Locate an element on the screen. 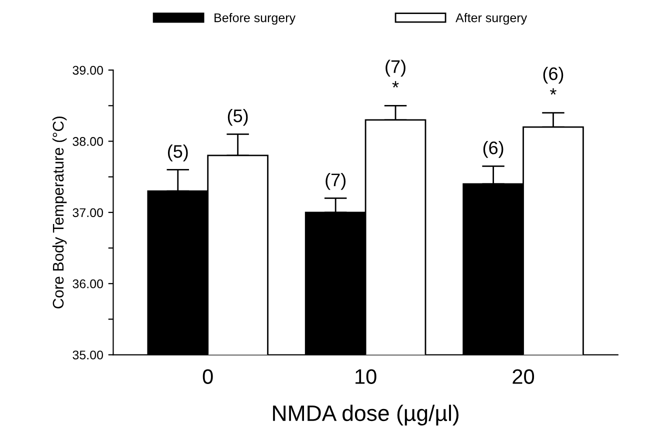  annotation: (7) * is located at coordinates (396, 74).